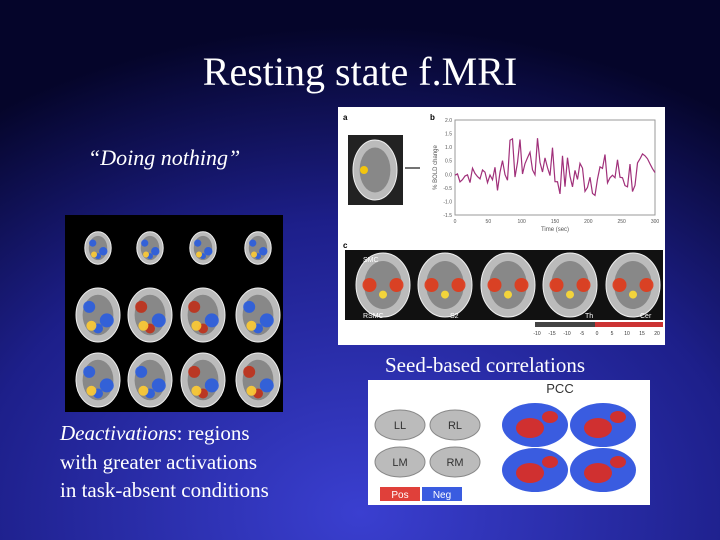 The image size is (720, 540). I want to click on region-label: SMC, so click(371, 260).